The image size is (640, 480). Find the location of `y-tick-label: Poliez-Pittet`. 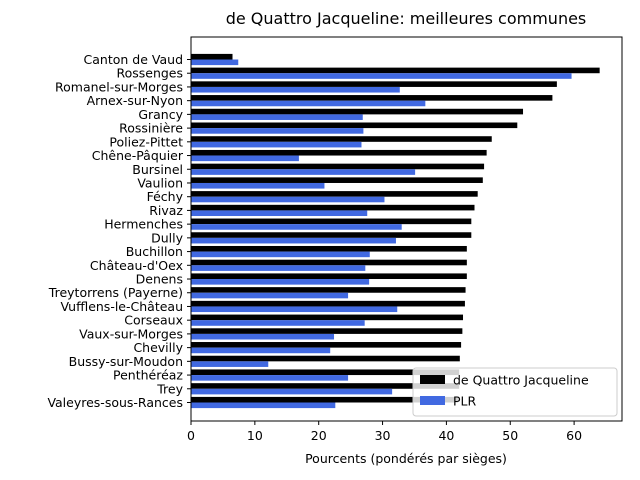

y-tick-label: Poliez-Pittet is located at coordinates (146, 141).